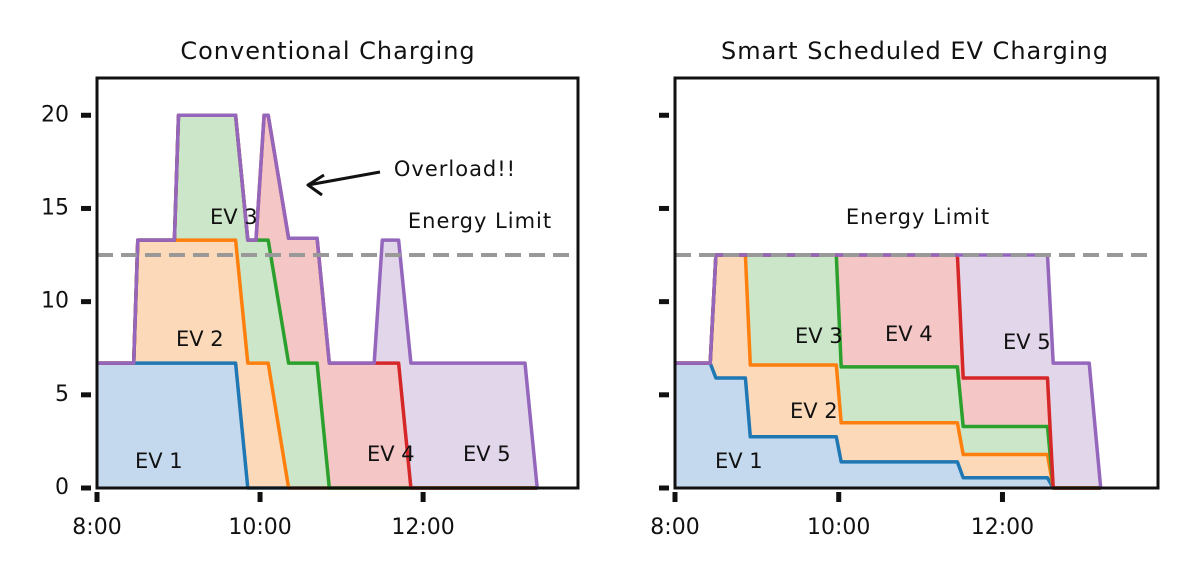 The height and width of the screenshot is (567, 1196). Describe the element at coordinates (55, 301) in the screenshot. I see `y-tick-label: 10` at that location.